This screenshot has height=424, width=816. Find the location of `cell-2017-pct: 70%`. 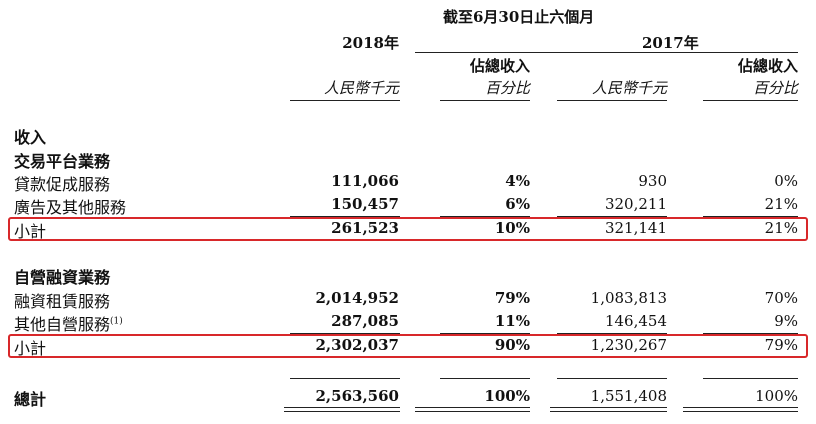

cell-2017-pct: 70% is located at coordinates (781, 298).